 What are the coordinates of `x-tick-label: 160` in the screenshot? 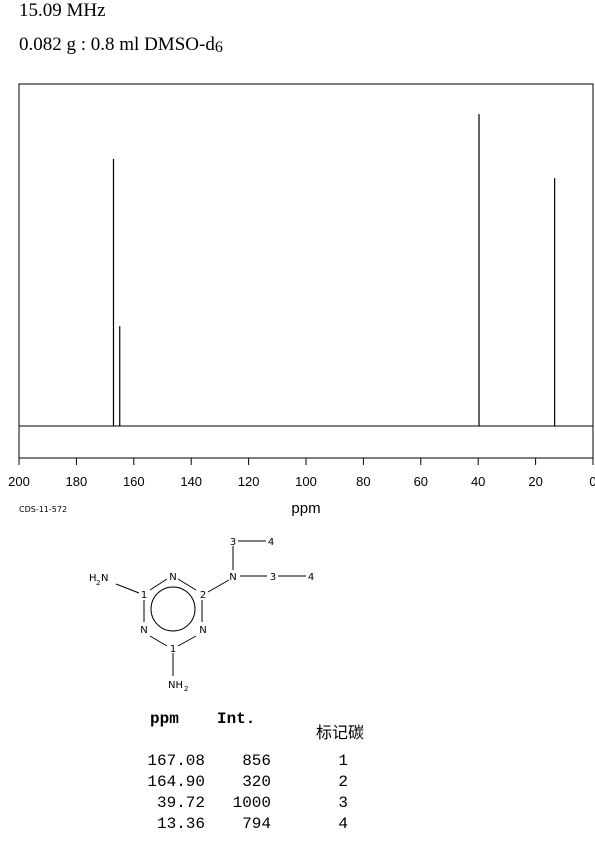 It's located at (134, 481).